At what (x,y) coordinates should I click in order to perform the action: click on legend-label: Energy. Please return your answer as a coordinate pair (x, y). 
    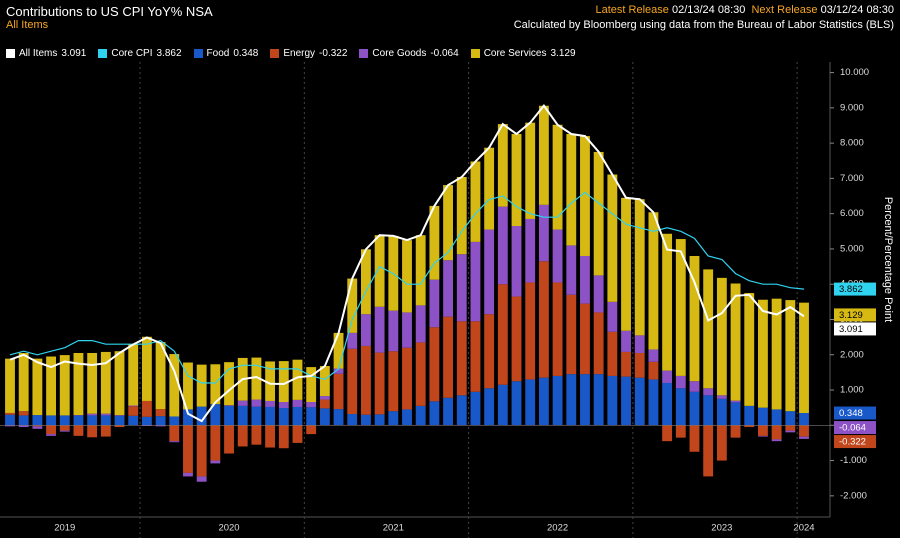
    Looking at the image, I should click on (299, 53).